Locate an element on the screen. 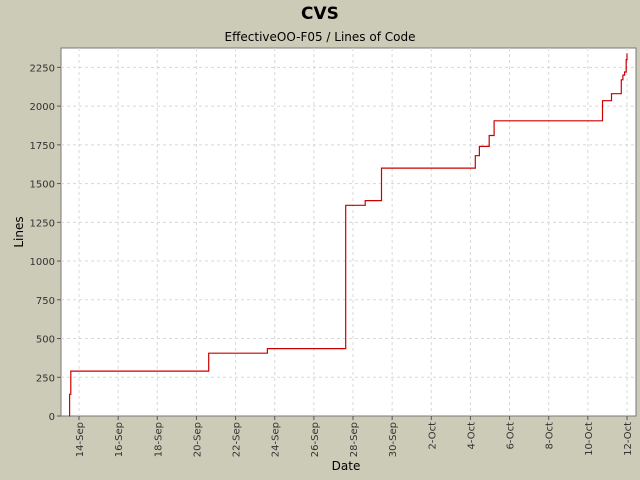 The width and height of the screenshot is (640, 480). y-tick-label: 1500 is located at coordinates (42, 185).